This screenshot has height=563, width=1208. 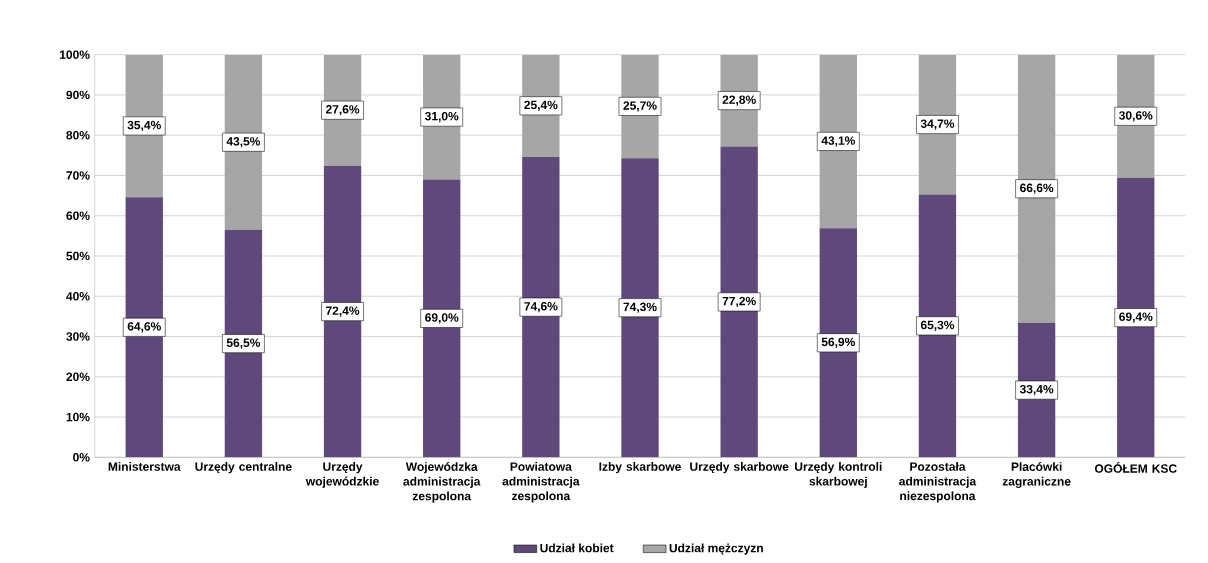 I want to click on data-label: 72,4%, so click(x=343, y=311).